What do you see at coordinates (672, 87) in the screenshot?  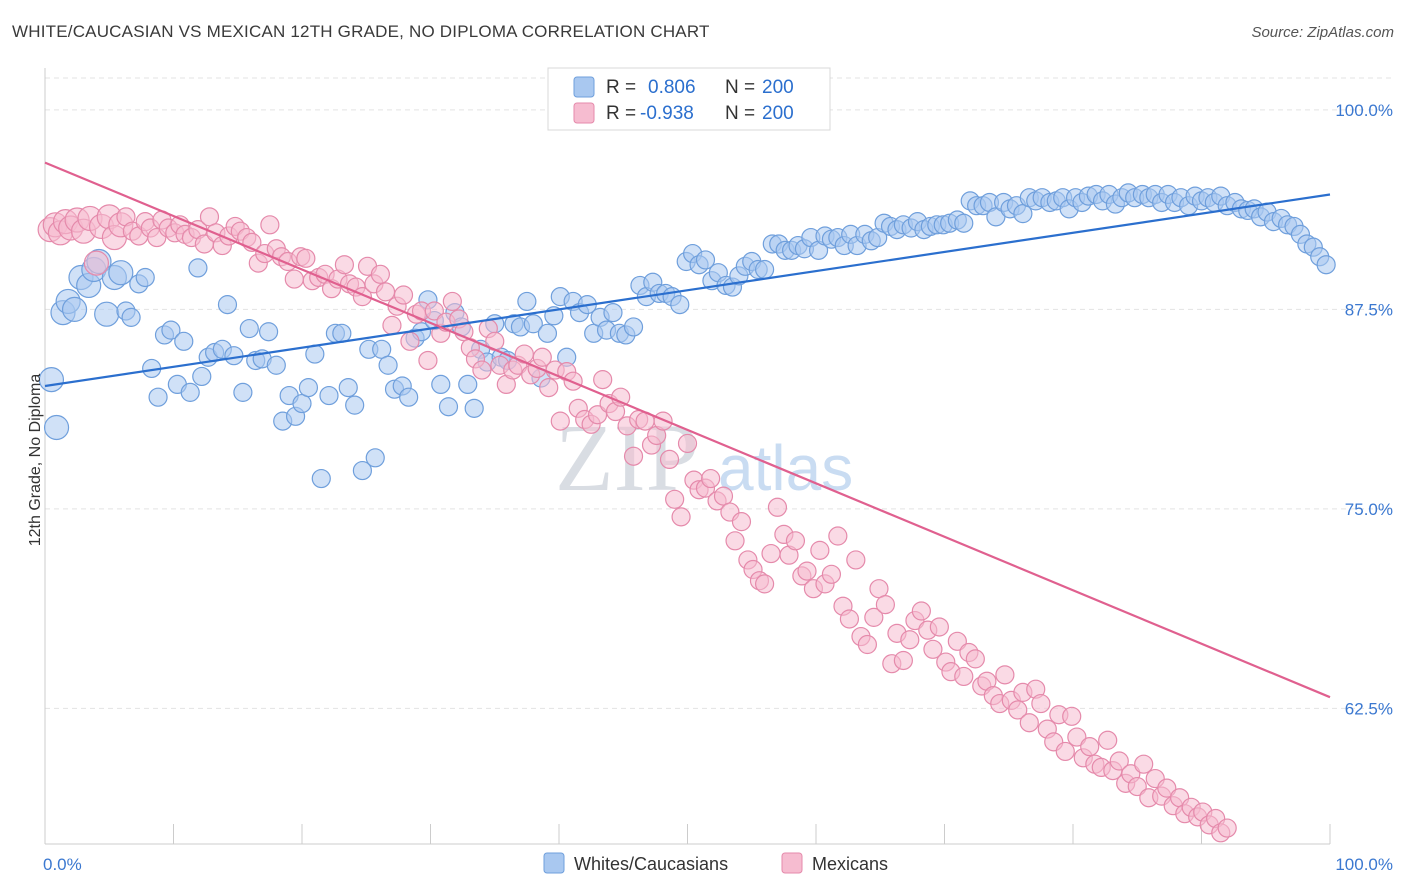 I see `legend-r-value: 0.806` at bounding box center [672, 87].